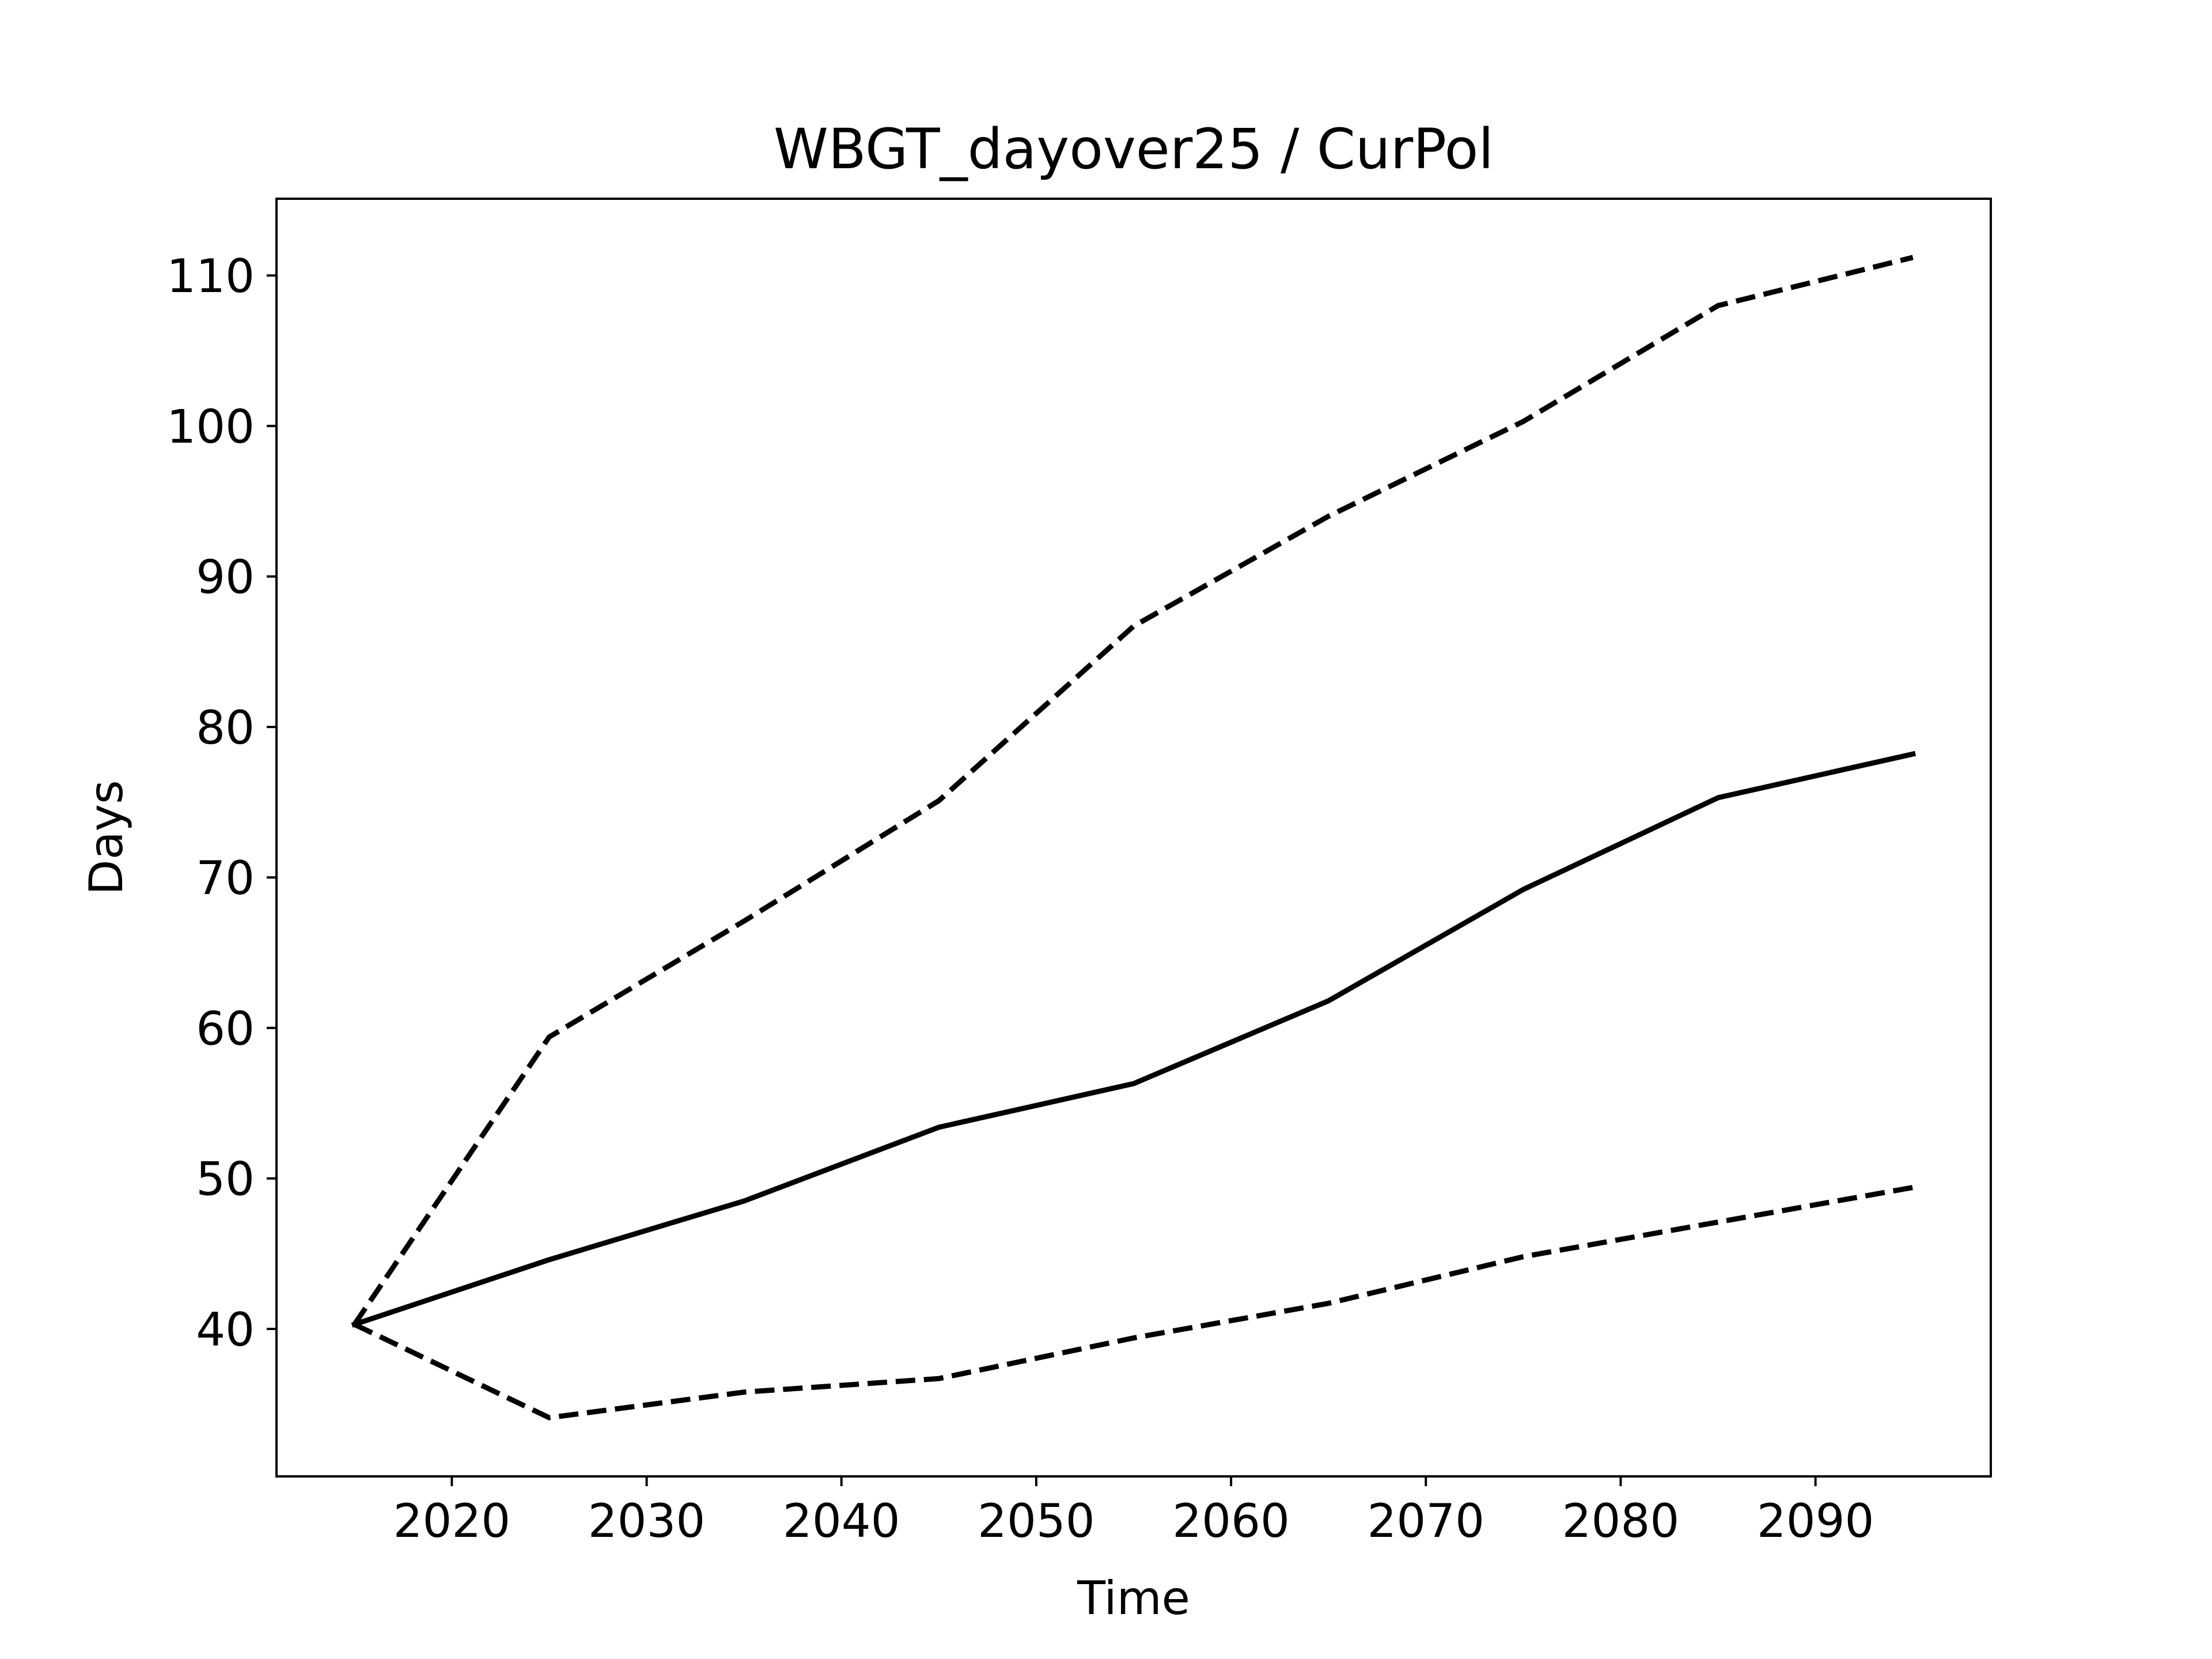 The width and height of the screenshot is (2212, 1659). I want to click on y-axis-ticks: 40 50 60 70 80 90 100 110, so click(221, 803).